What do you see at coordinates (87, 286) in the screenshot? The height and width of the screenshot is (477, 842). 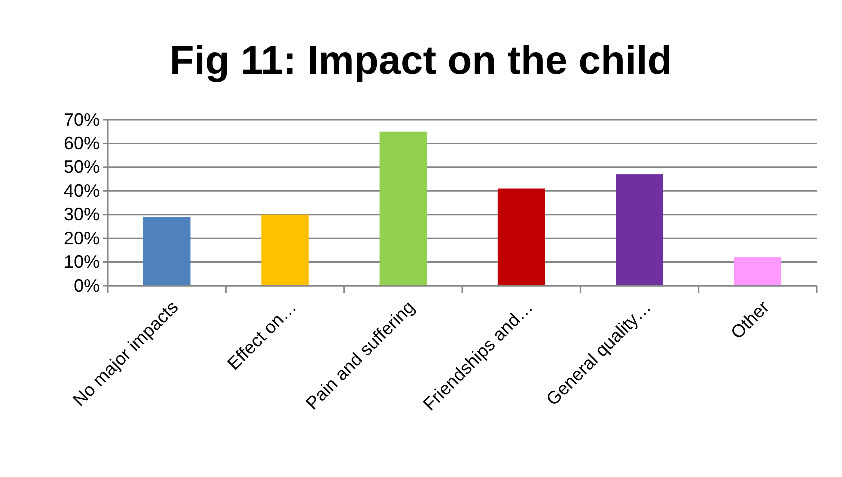 I see `y-tick-label: 0%` at bounding box center [87, 286].